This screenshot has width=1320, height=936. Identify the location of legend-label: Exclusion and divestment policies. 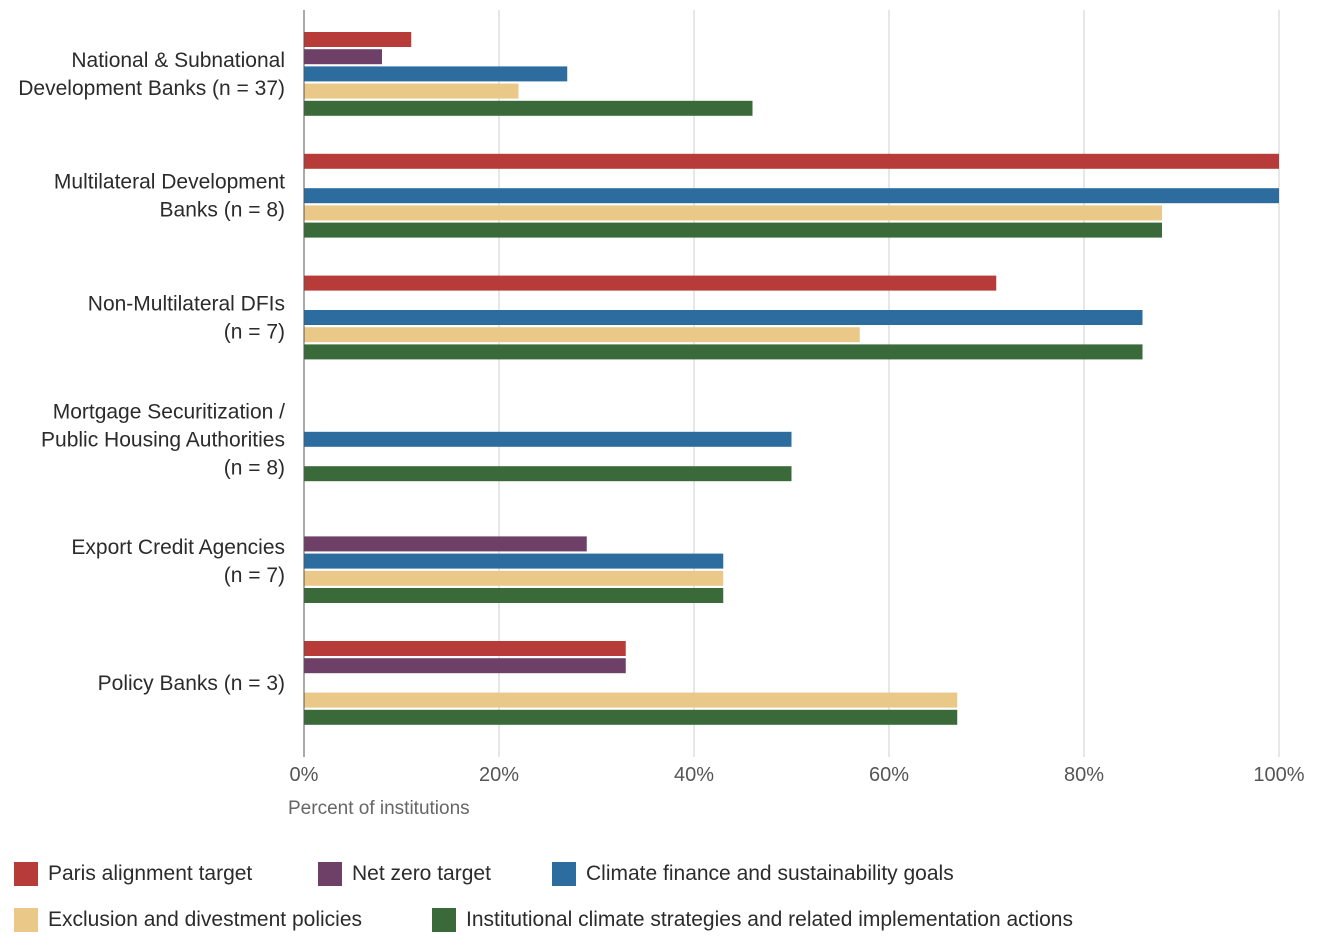
(205, 919).